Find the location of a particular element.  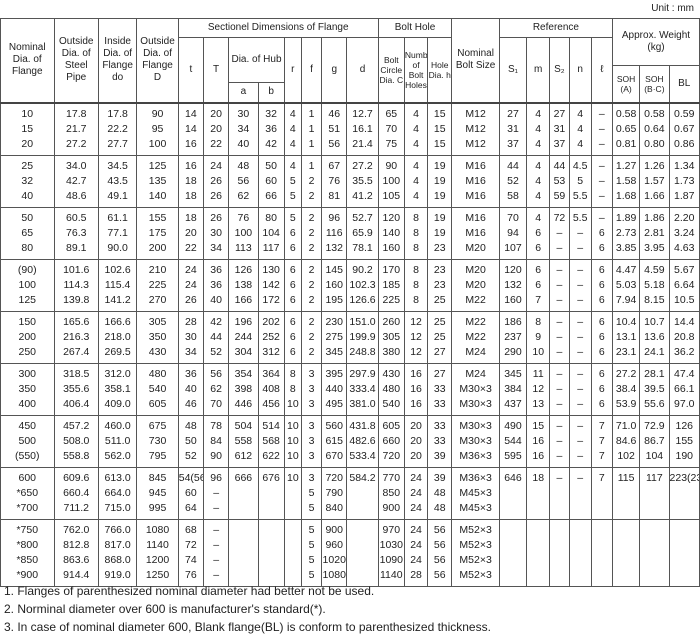

table-cell: M16 is located at coordinates (475, 197).